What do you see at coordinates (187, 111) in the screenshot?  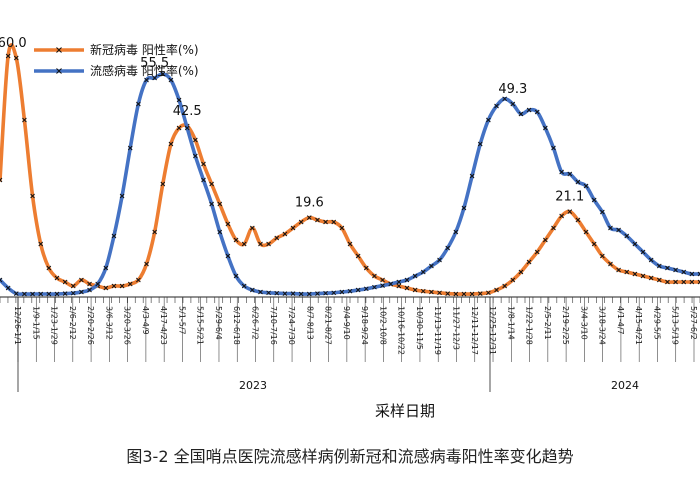 I see `data-label: 42.5` at bounding box center [187, 111].